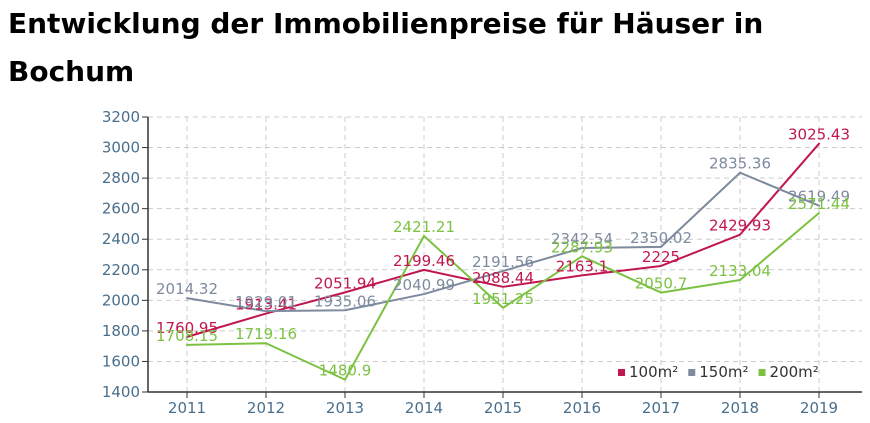  What do you see at coordinates (819, 408) in the screenshot?
I see `x-tick-label: 2019` at bounding box center [819, 408].